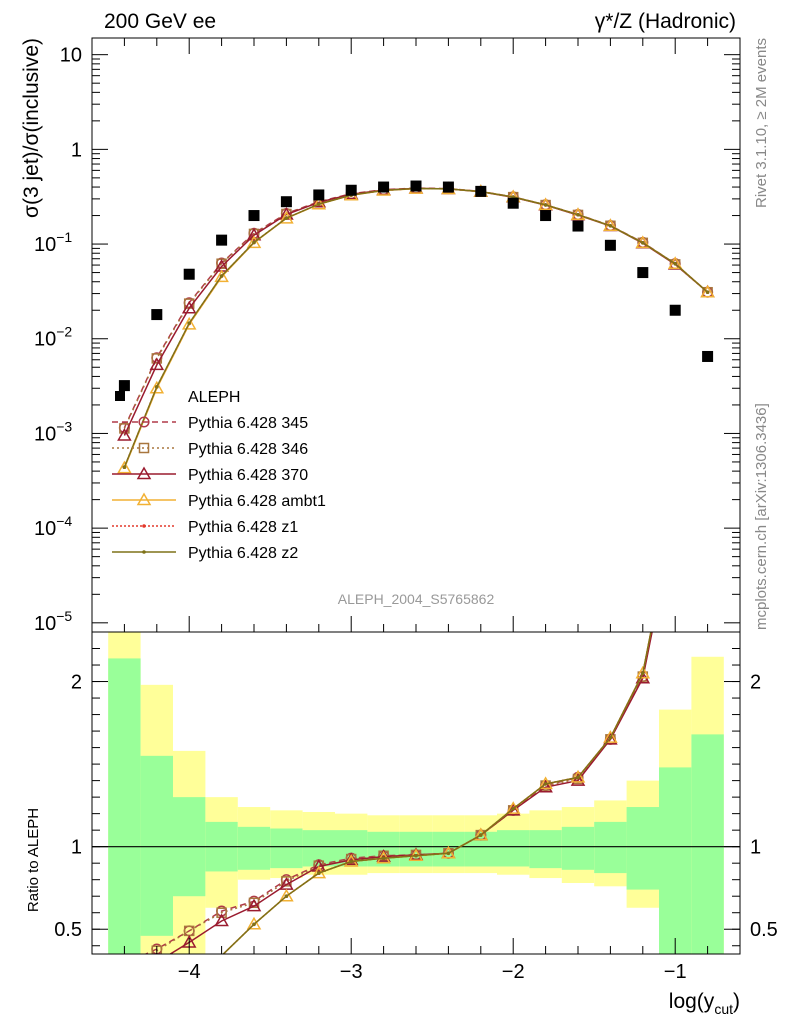 The width and height of the screenshot is (786, 1024). What do you see at coordinates (189, 972) in the screenshot?
I see `x-tick-label: −4` at bounding box center [189, 972].